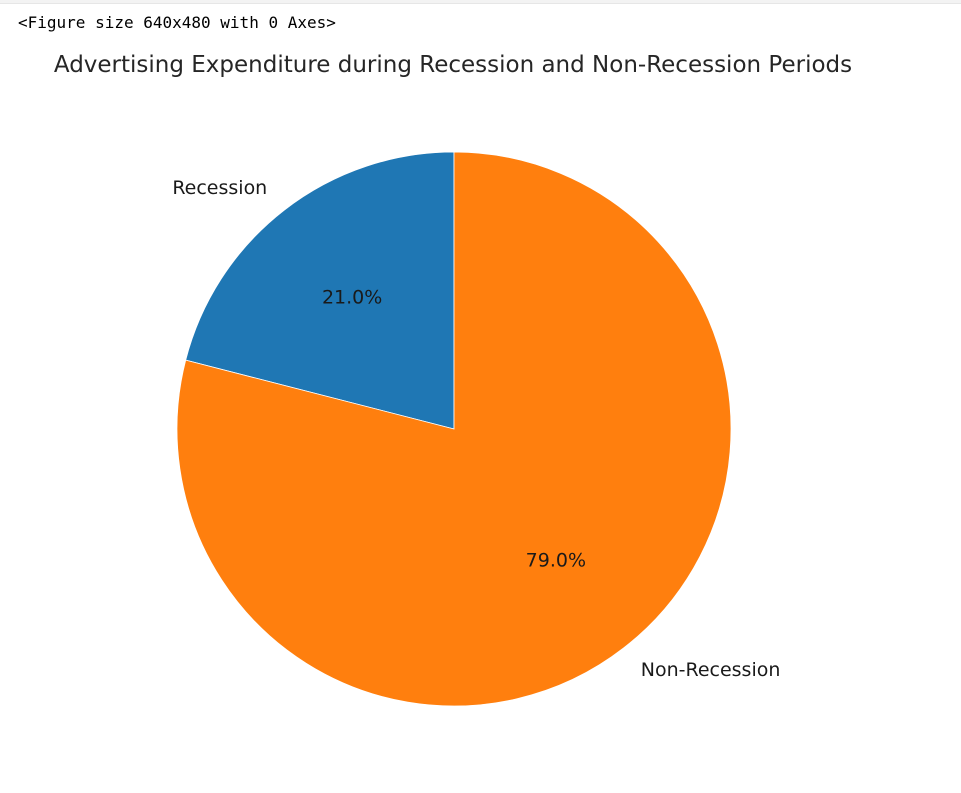 The image size is (961, 793). Describe the element at coordinates (480, 2) in the screenshot. I see `cell-top-border` at that location.